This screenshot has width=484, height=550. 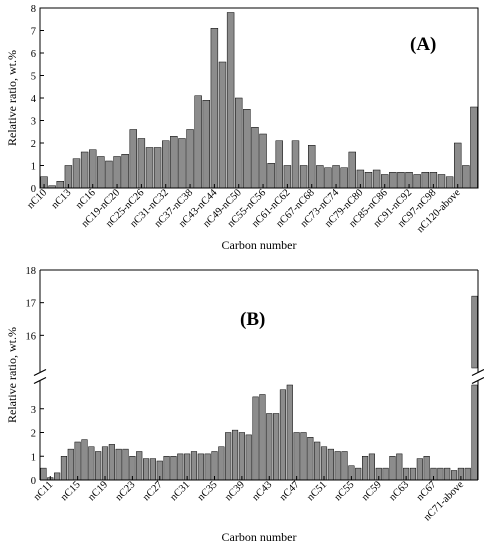 What do you see at coordinates (33, 167) in the screenshot?
I see `y-tick-label: 1` at bounding box center [33, 167].